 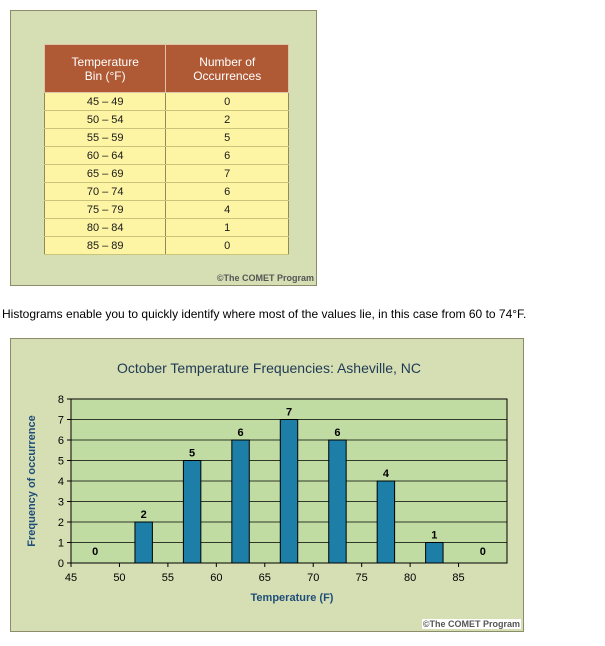 I want to click on y-tick-label: 6, so click(x=61, y=441).